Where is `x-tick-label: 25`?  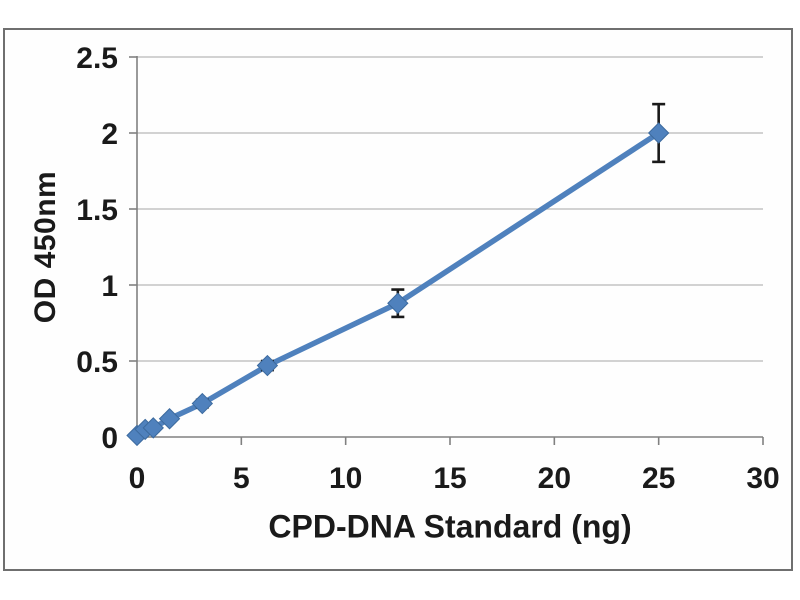
x-tick-label: 25 is located at coordinates (658, 478).